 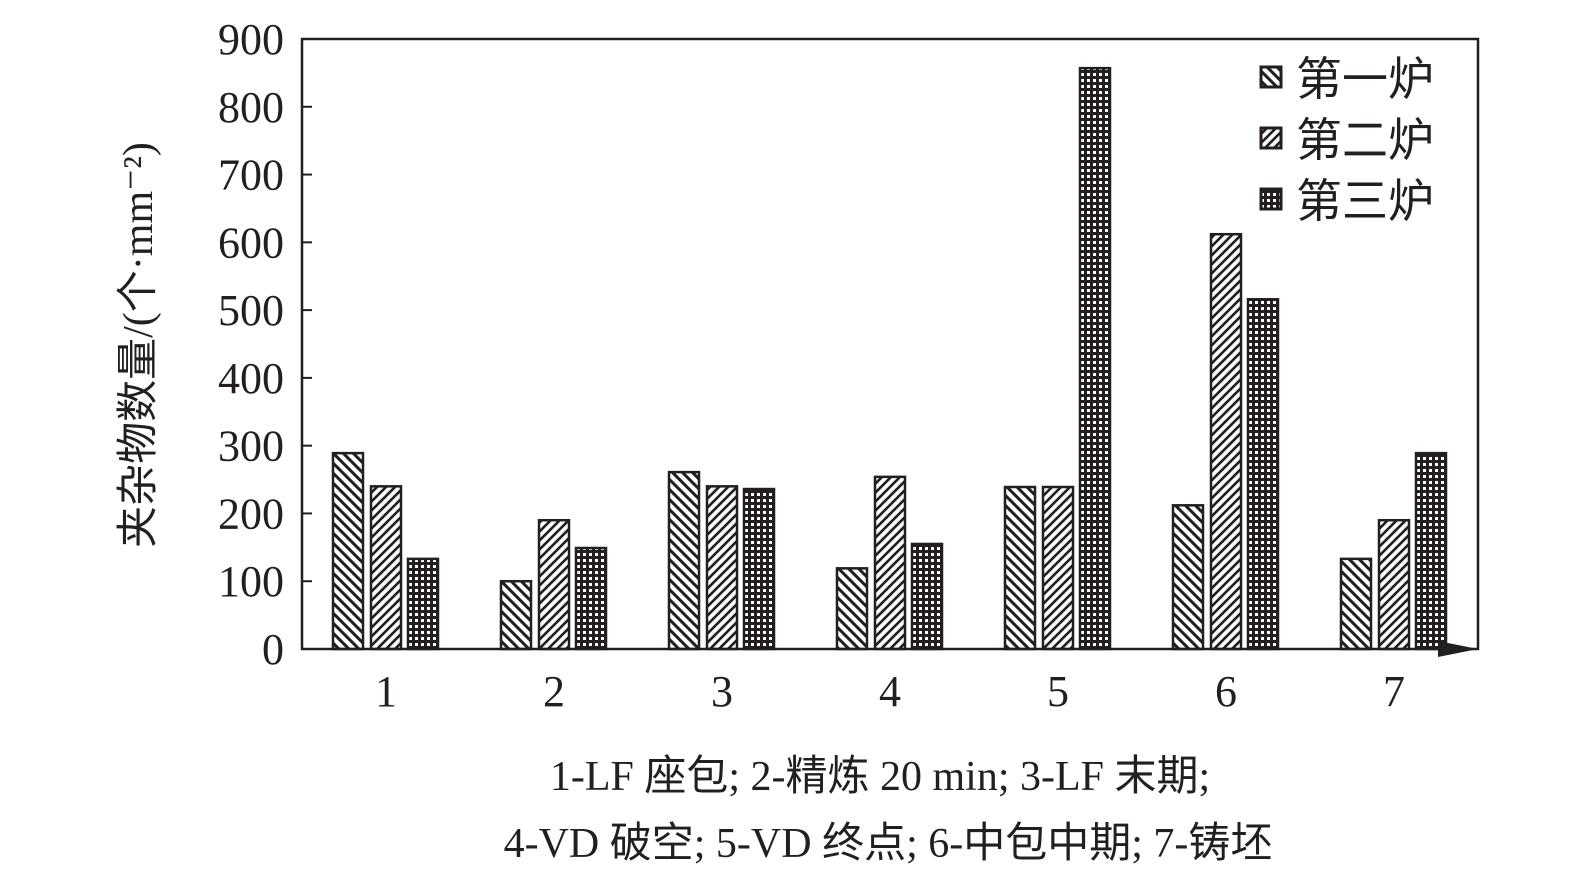 What do you see at coordinates (251, 242) in the screenshot?
I see `y-tick-label: 600` at bounding box center [251, 242].